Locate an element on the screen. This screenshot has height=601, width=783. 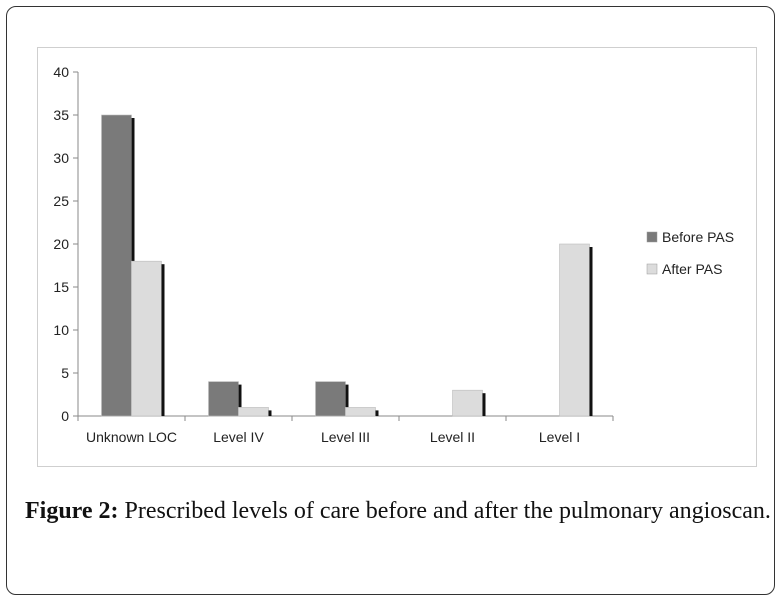
x-category-label: Level IV is located at coordinates (238, 437).